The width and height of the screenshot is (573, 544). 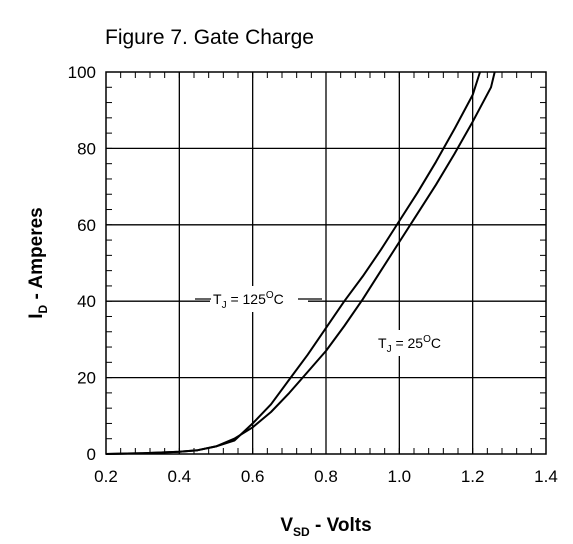 What do you see at coordinates (91, 454) in the screenshot?
I see `y-tick-label: 0` at bounding box center [91, 454].